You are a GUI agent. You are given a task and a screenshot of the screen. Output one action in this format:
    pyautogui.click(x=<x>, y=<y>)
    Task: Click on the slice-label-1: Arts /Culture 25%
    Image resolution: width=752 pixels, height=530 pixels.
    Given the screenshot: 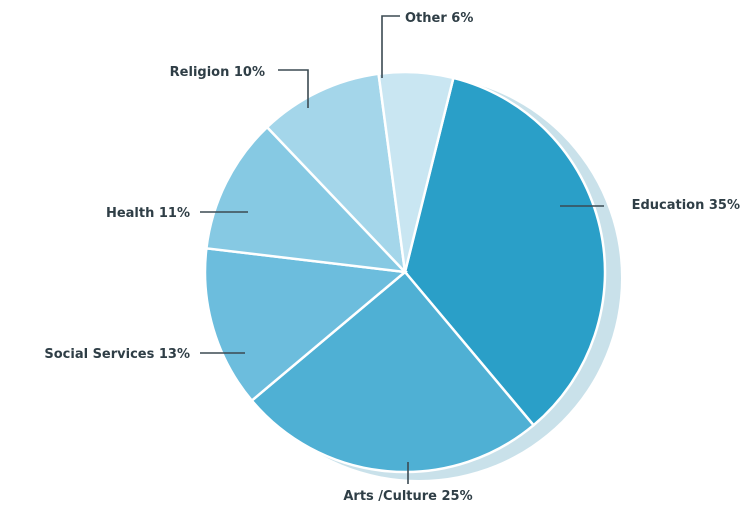 What is the action you would take?
    pyautogui.click(x=407, y=496)
    